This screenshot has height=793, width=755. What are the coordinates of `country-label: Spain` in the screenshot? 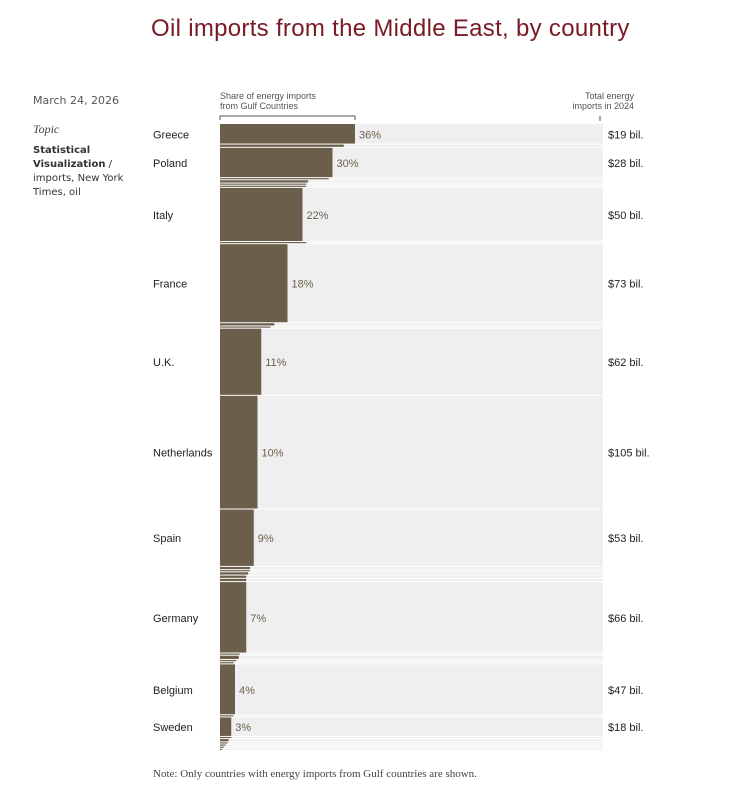 It's located at (167, 539).